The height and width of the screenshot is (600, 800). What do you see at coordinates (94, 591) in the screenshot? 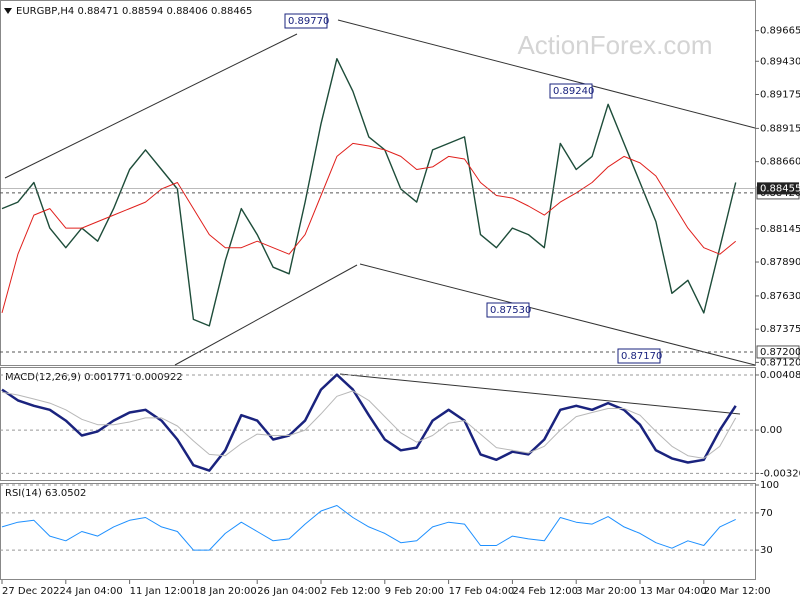
I see `x-tick-label: 4 Jan 04:00` at bounding box center [94, 591].